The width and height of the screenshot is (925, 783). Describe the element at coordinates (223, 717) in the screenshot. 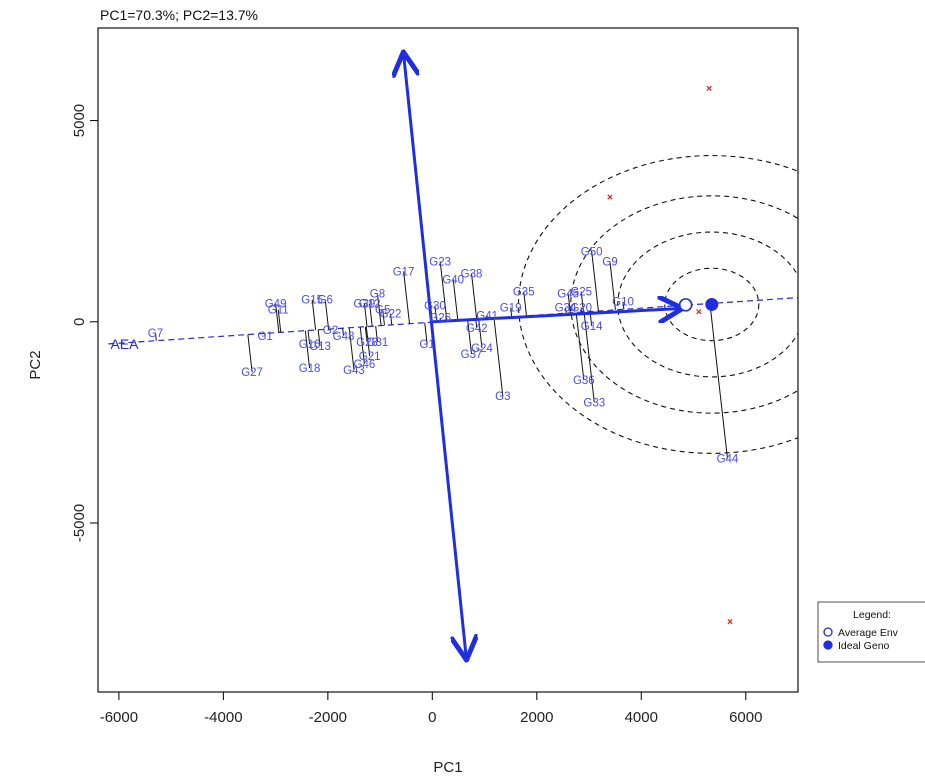

I see `x-tick-label: -4000` at that location.